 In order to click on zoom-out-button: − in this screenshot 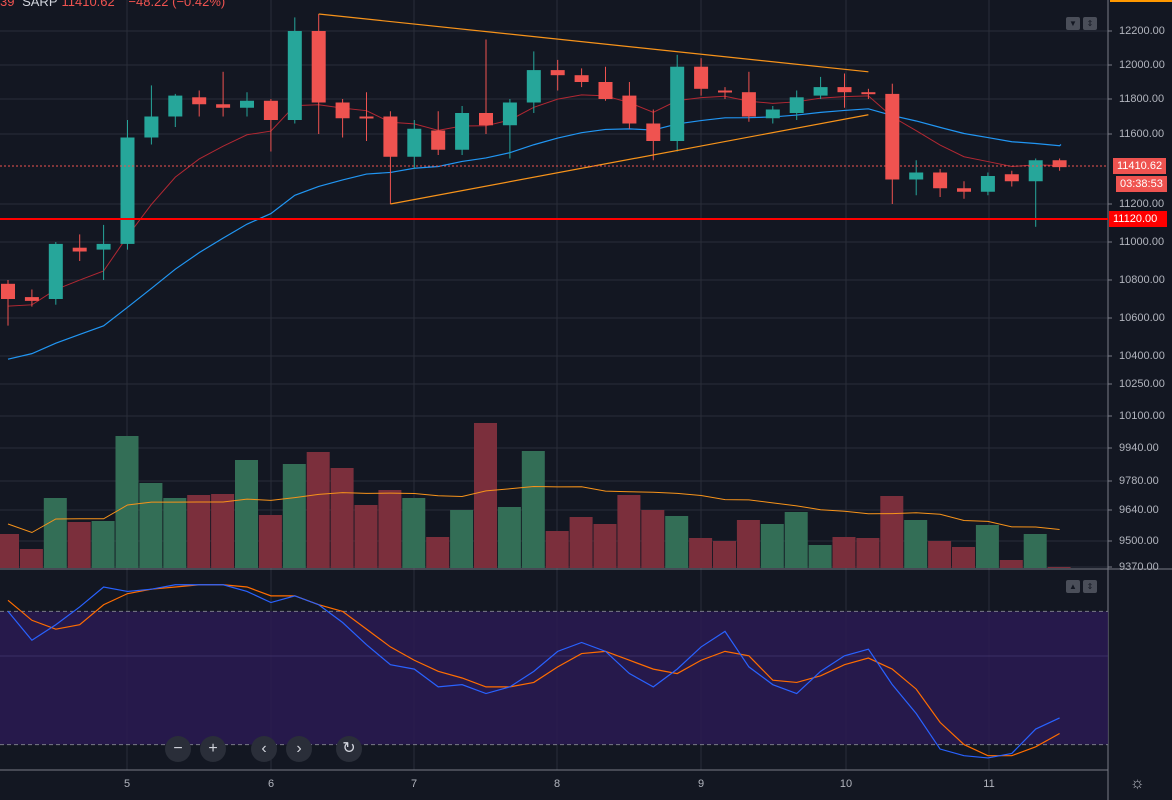, I will do `click(178, 749)`.